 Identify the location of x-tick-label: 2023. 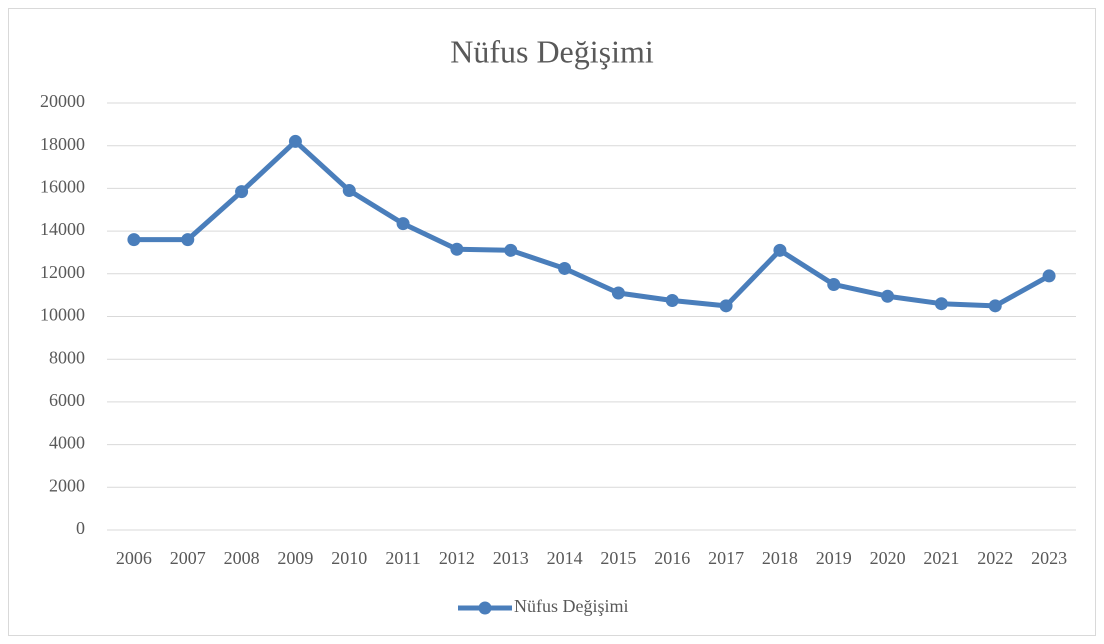
(1049, 558).